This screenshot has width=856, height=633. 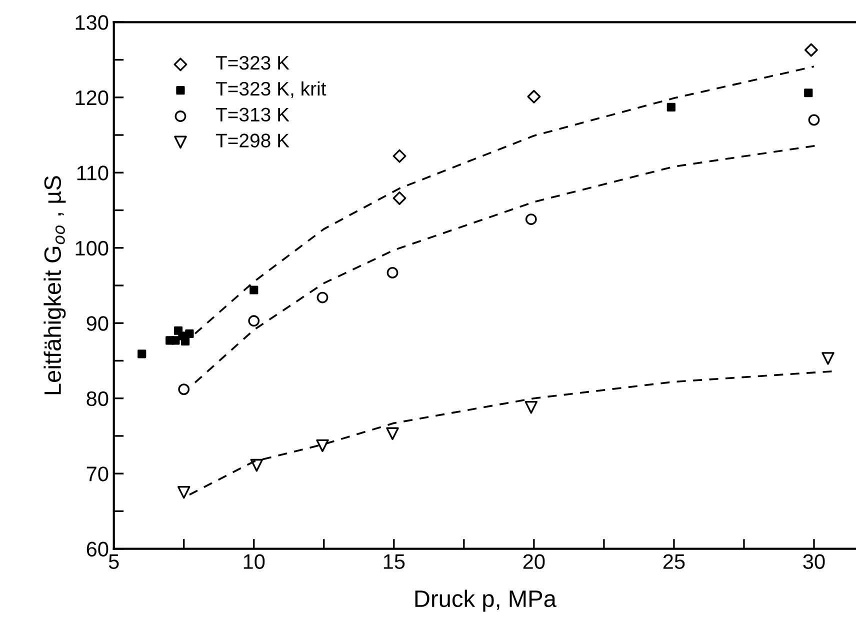 I want to click on y-tick-label: 110, so click(x=92, y=173).